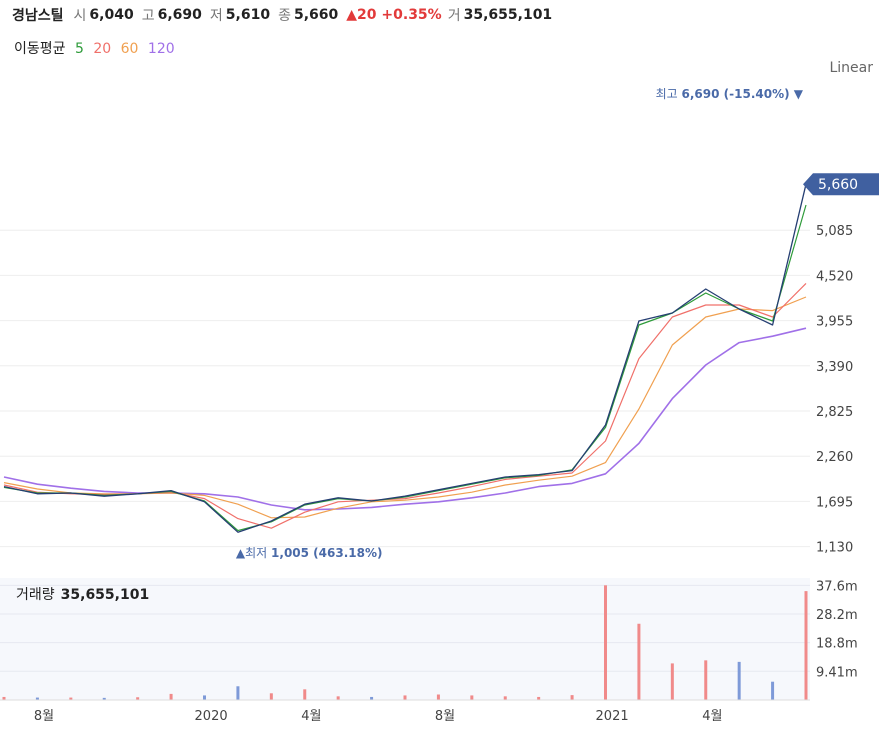 The height and width of the screenshot is (734, 879). What do you see at coordinates (837, 615) in the screenshot?
I see `volume-axis-label: 28.2m` at bounding box center [837, 615].